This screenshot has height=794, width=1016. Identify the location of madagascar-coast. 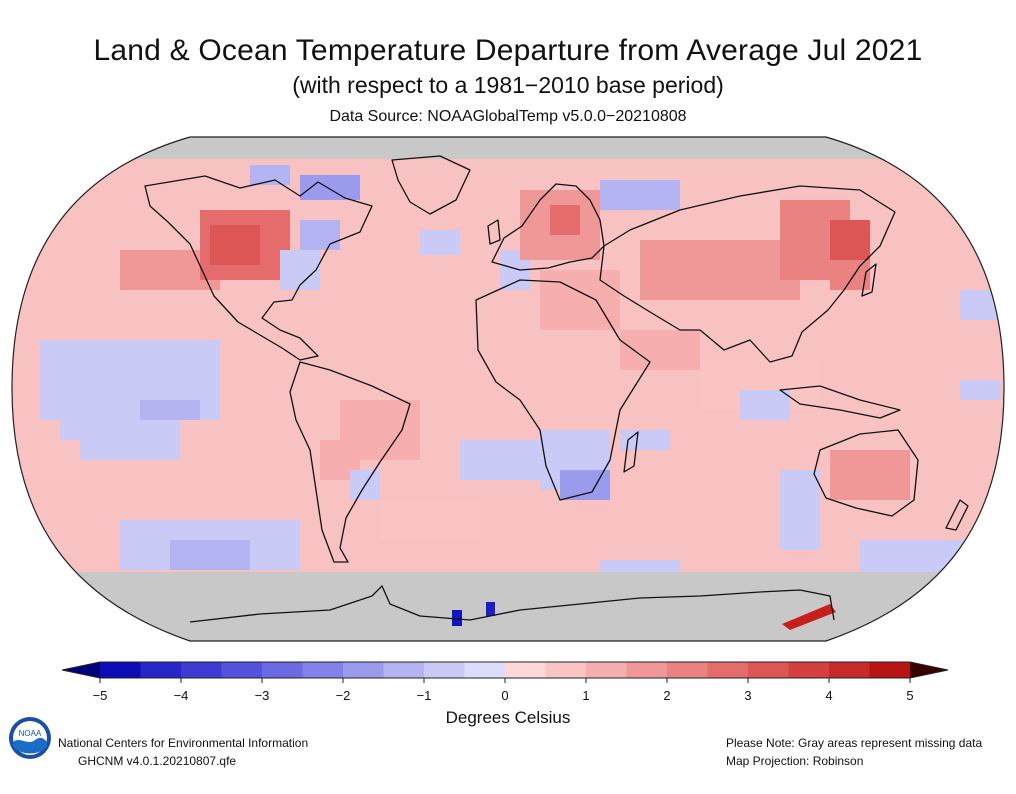
(631, 452).